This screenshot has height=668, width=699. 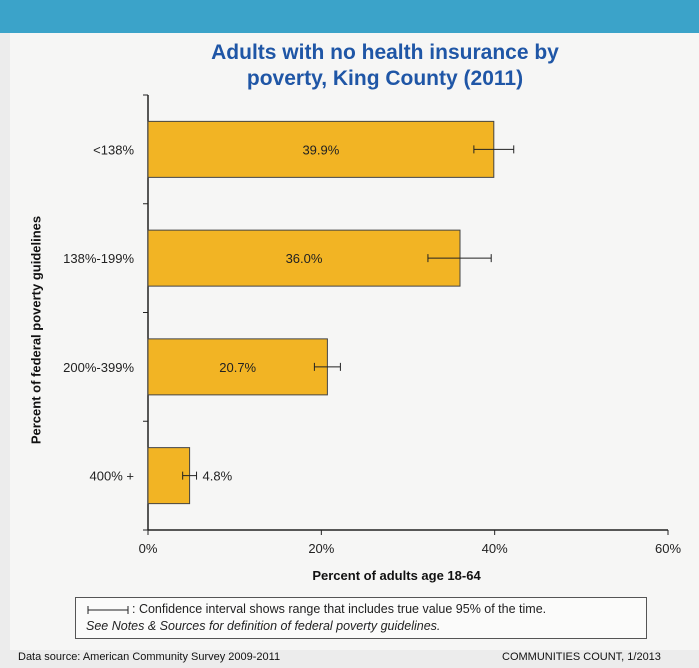 What do you see at coordinates (113, 149) in the screenshot?
I see `category-label: <138%` at bounding box center [113, 149].